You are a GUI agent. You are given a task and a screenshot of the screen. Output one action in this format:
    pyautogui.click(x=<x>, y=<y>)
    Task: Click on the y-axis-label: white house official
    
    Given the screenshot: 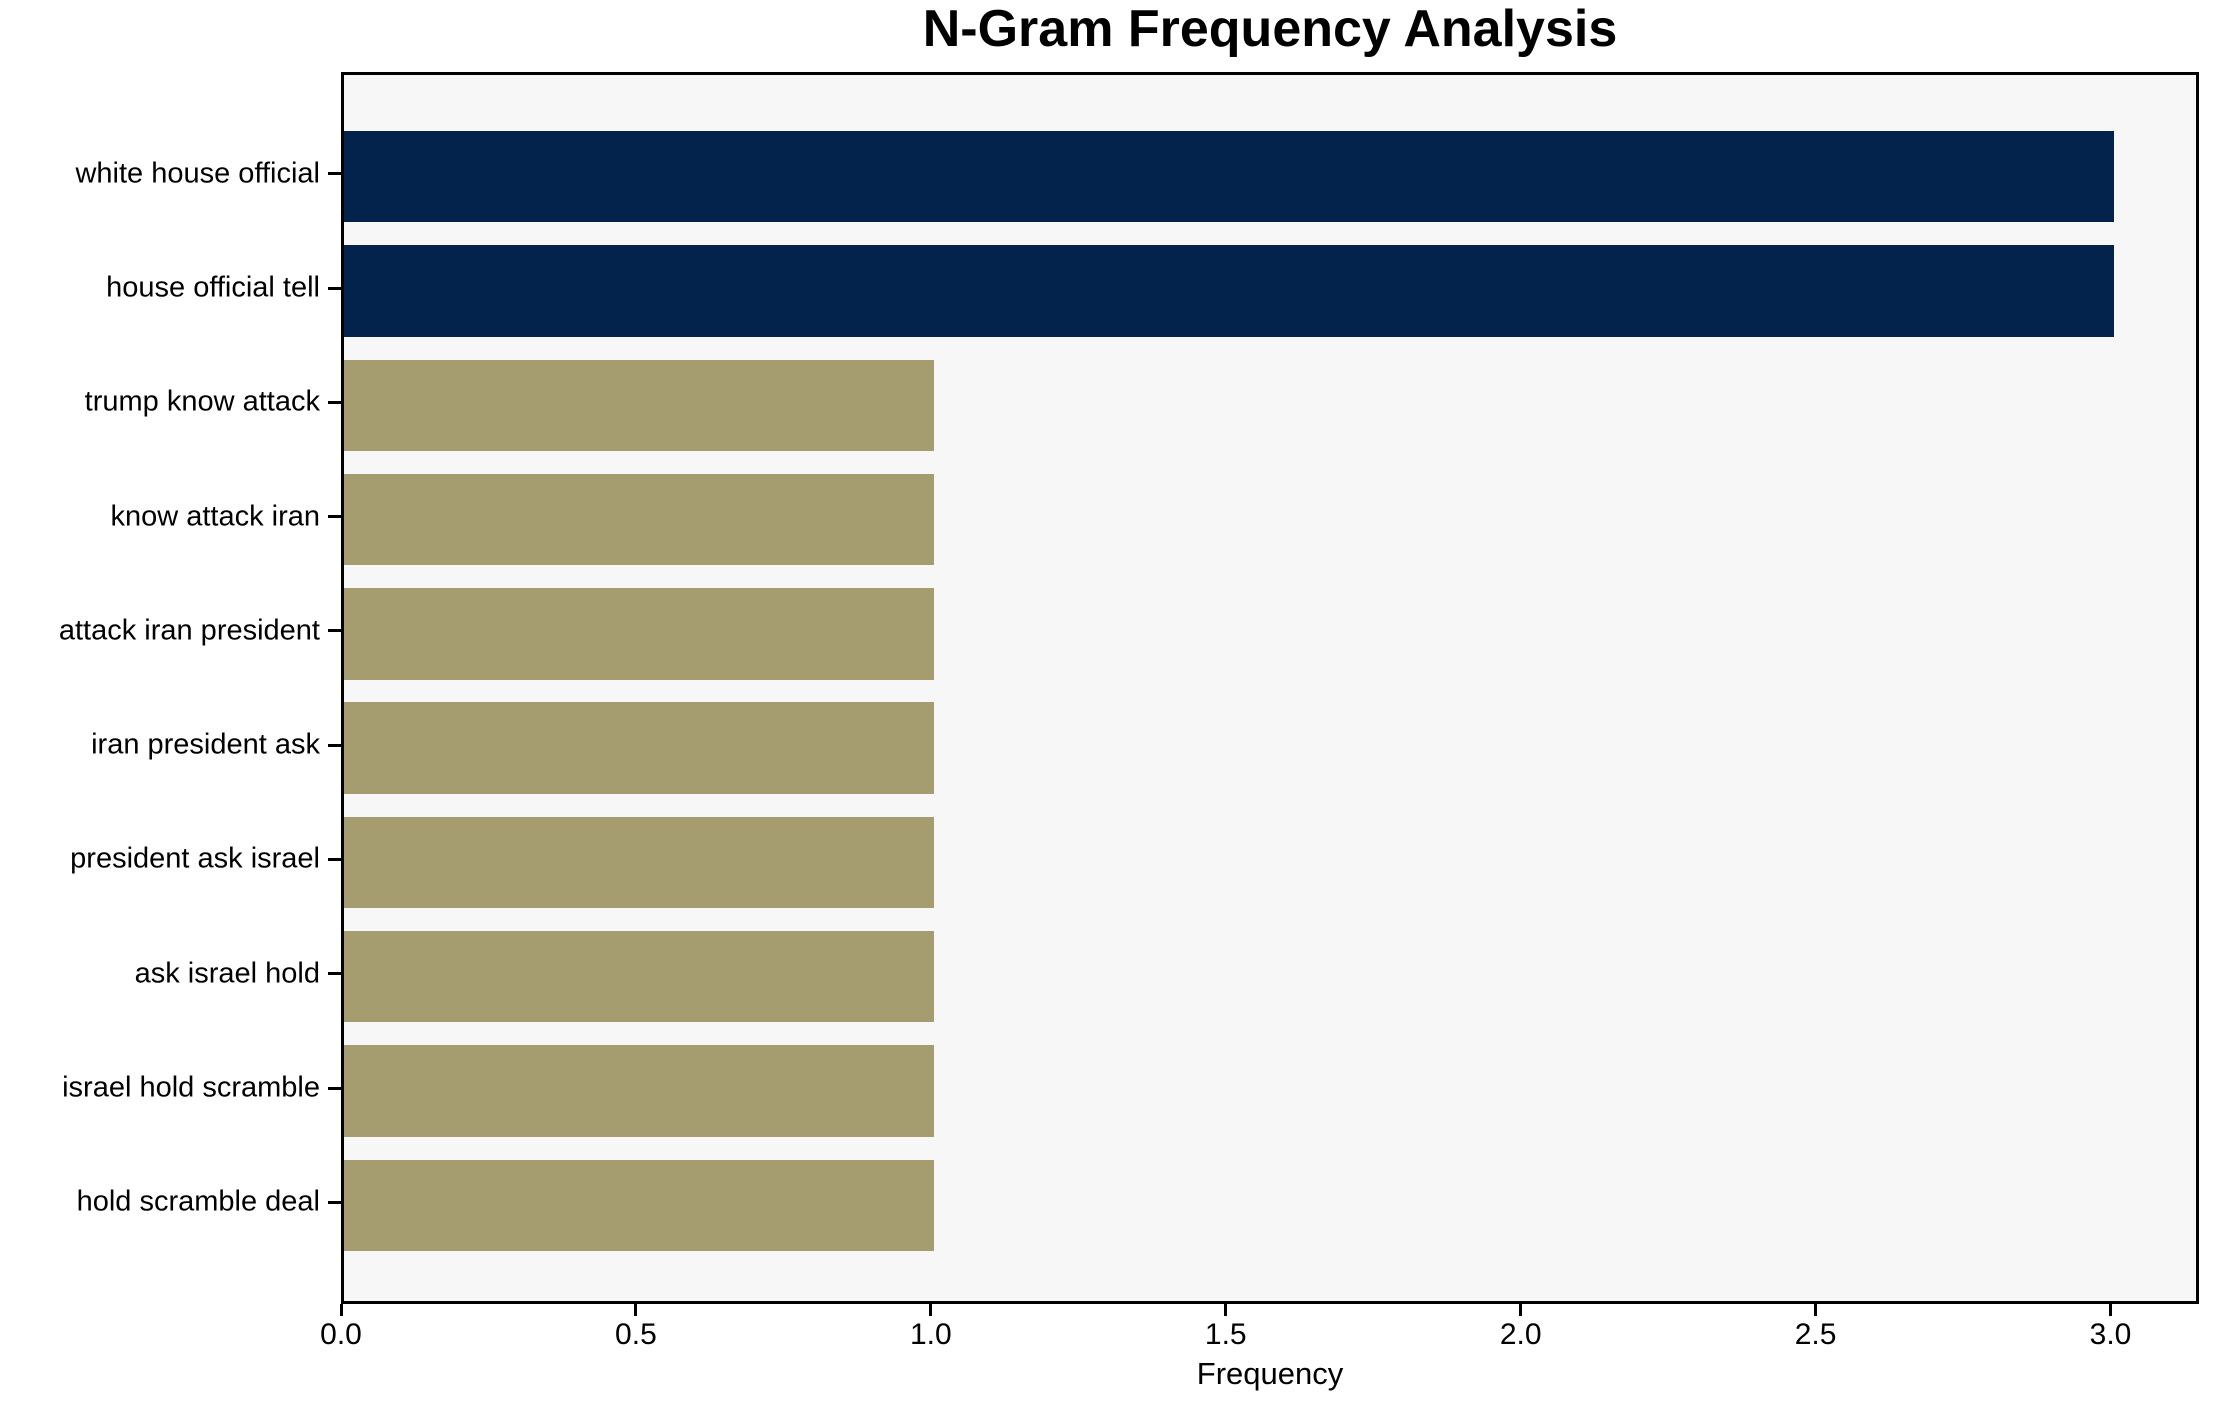 What is the action you would take?
    pyautogui.click(x=197, y=173)
    